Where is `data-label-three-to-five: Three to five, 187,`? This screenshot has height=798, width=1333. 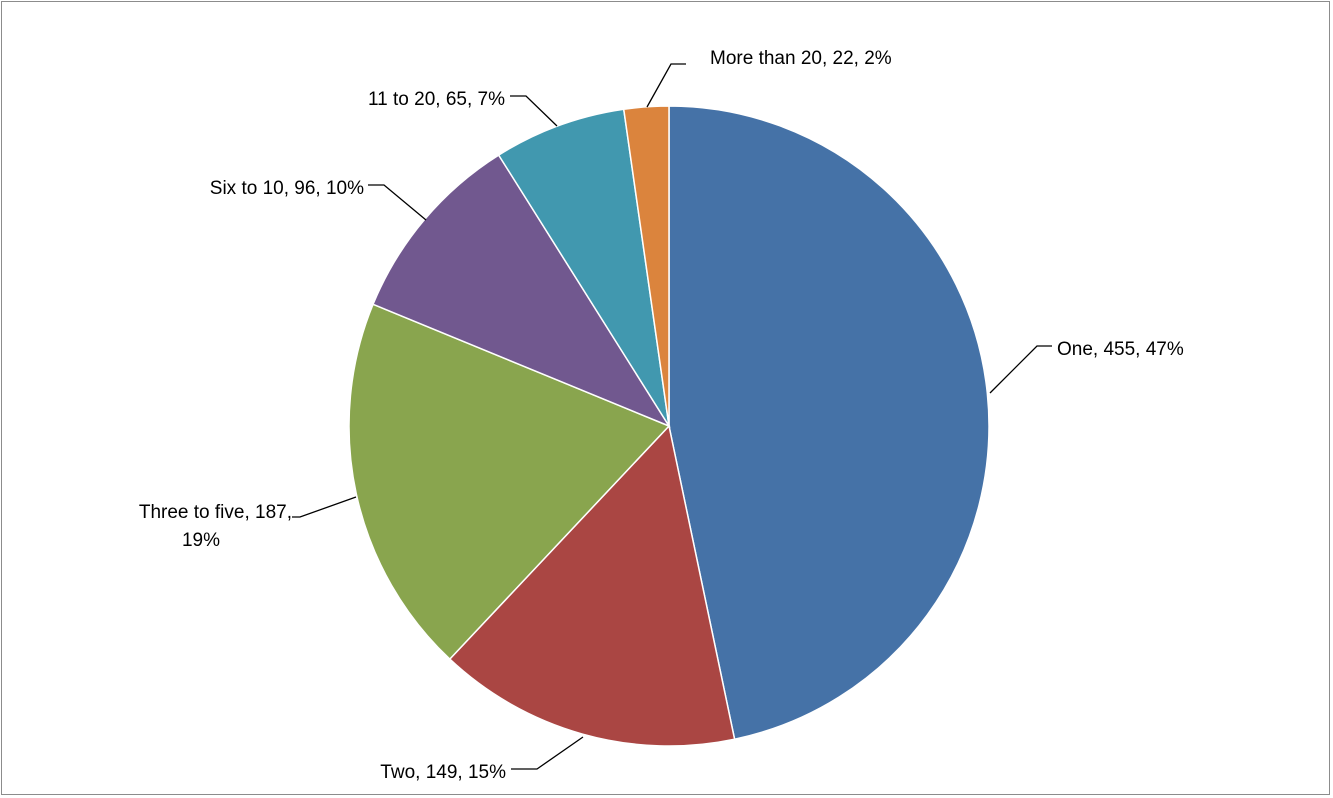
data-label-three-to-five: Three to five, 187, is located at coordinates (215, 512).